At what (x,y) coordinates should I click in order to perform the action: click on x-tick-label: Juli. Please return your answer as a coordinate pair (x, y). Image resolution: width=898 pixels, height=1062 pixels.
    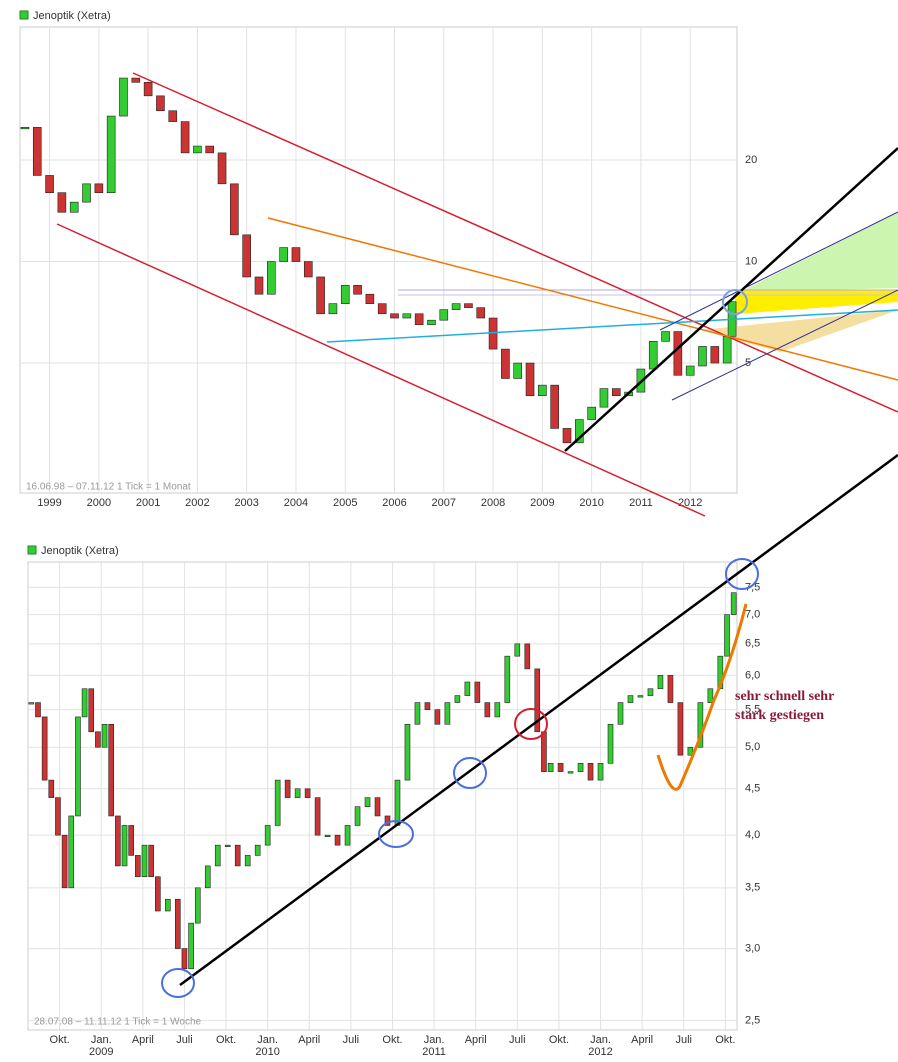
    Looking at the image, I should click on (184, 1040).